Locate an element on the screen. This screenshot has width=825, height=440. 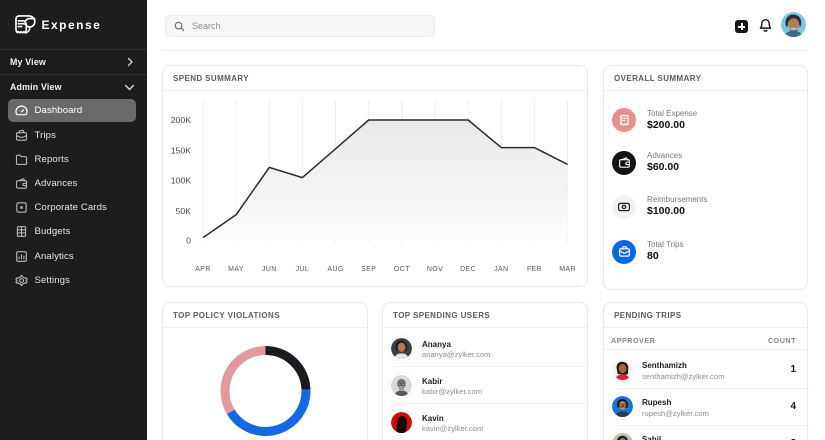
svg-text: 0 is located at coordinates (188, 241).